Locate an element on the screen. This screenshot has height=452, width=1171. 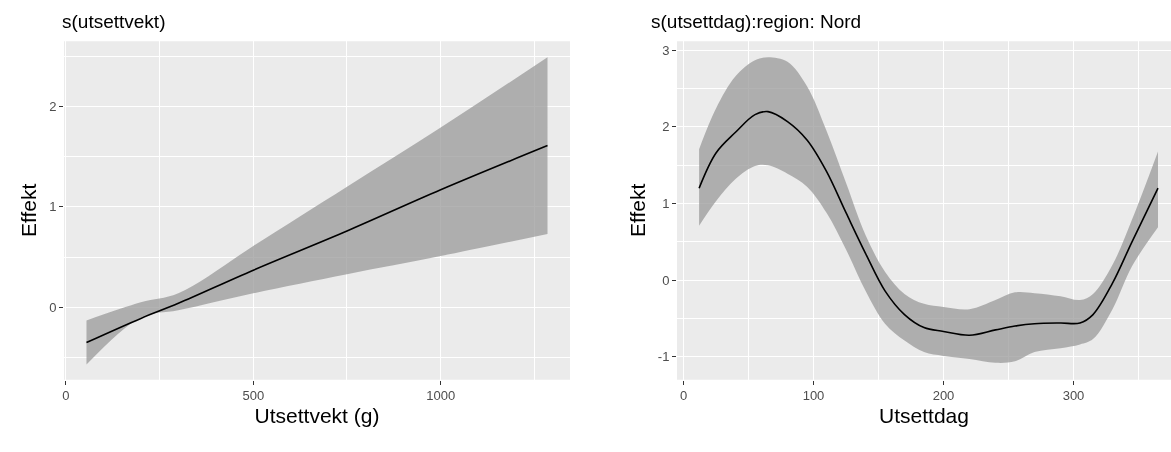
chart-title: s(utsettdag):region: Nord is located at coordinates (756, 21).